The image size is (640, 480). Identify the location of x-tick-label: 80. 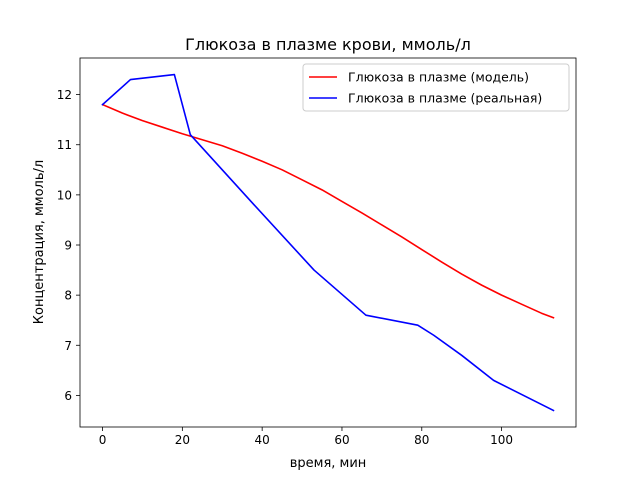
(421, 440).